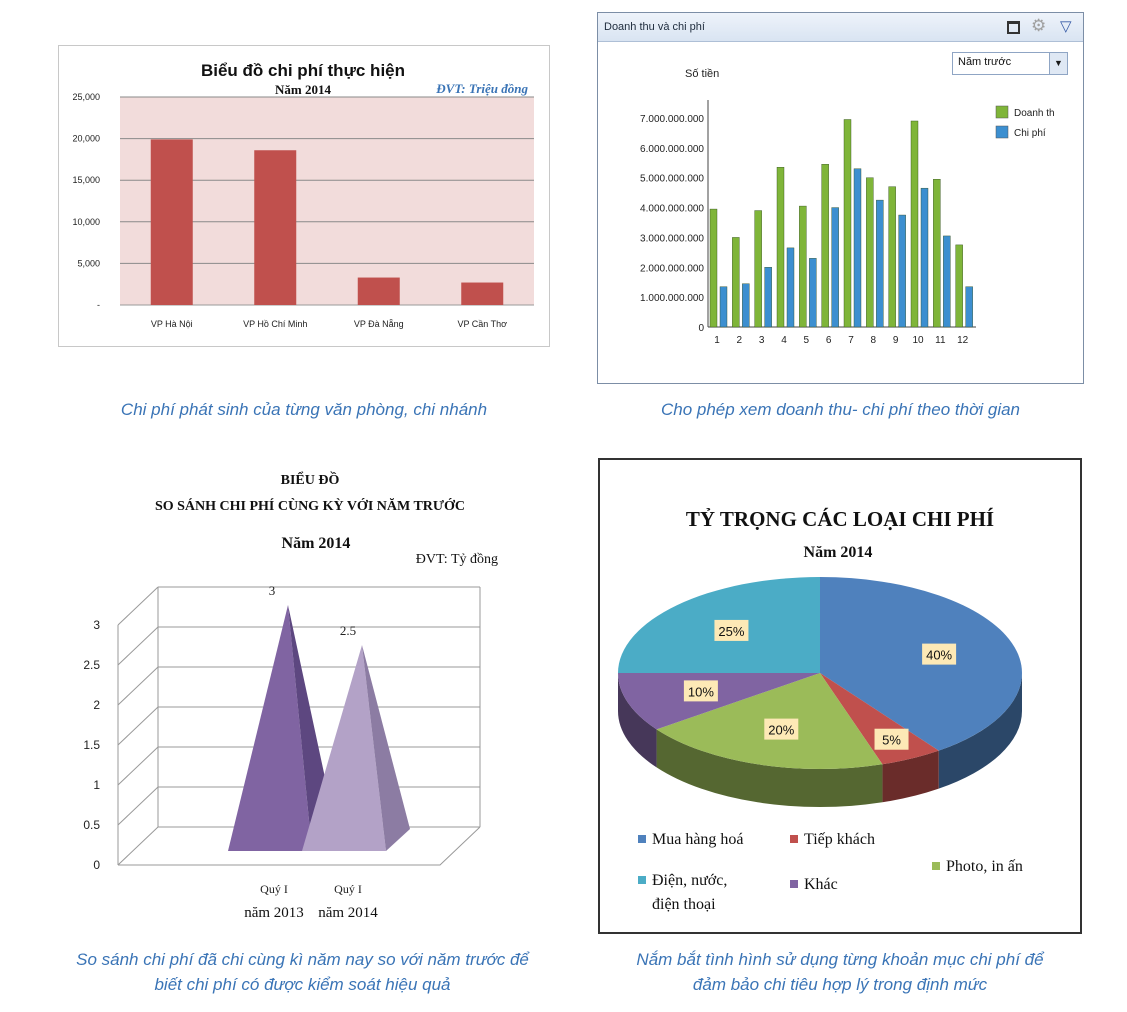  Describe the element at coordinates (86, 139) in the screenshot. I see `y-tick-label: 20,000` at that location.